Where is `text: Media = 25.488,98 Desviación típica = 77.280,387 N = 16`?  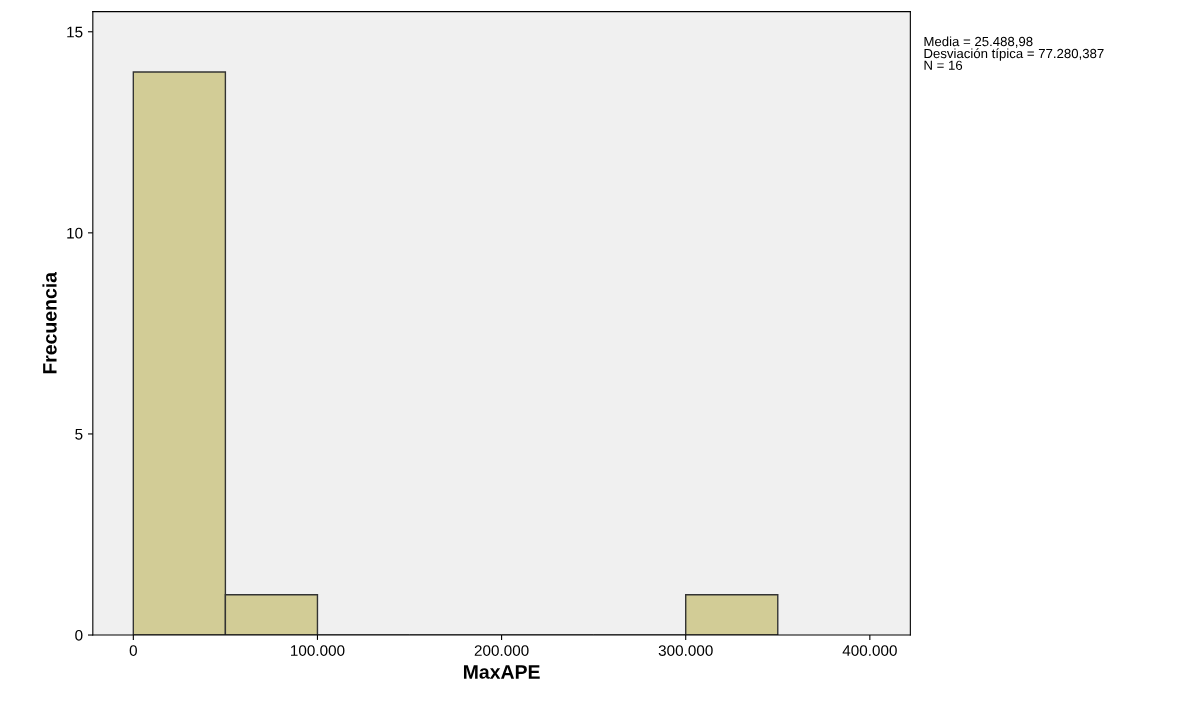
text: Media = 25.488,98 Desviación típica = 77.280,387 N = 16 is located at coordinates (1014, 53).